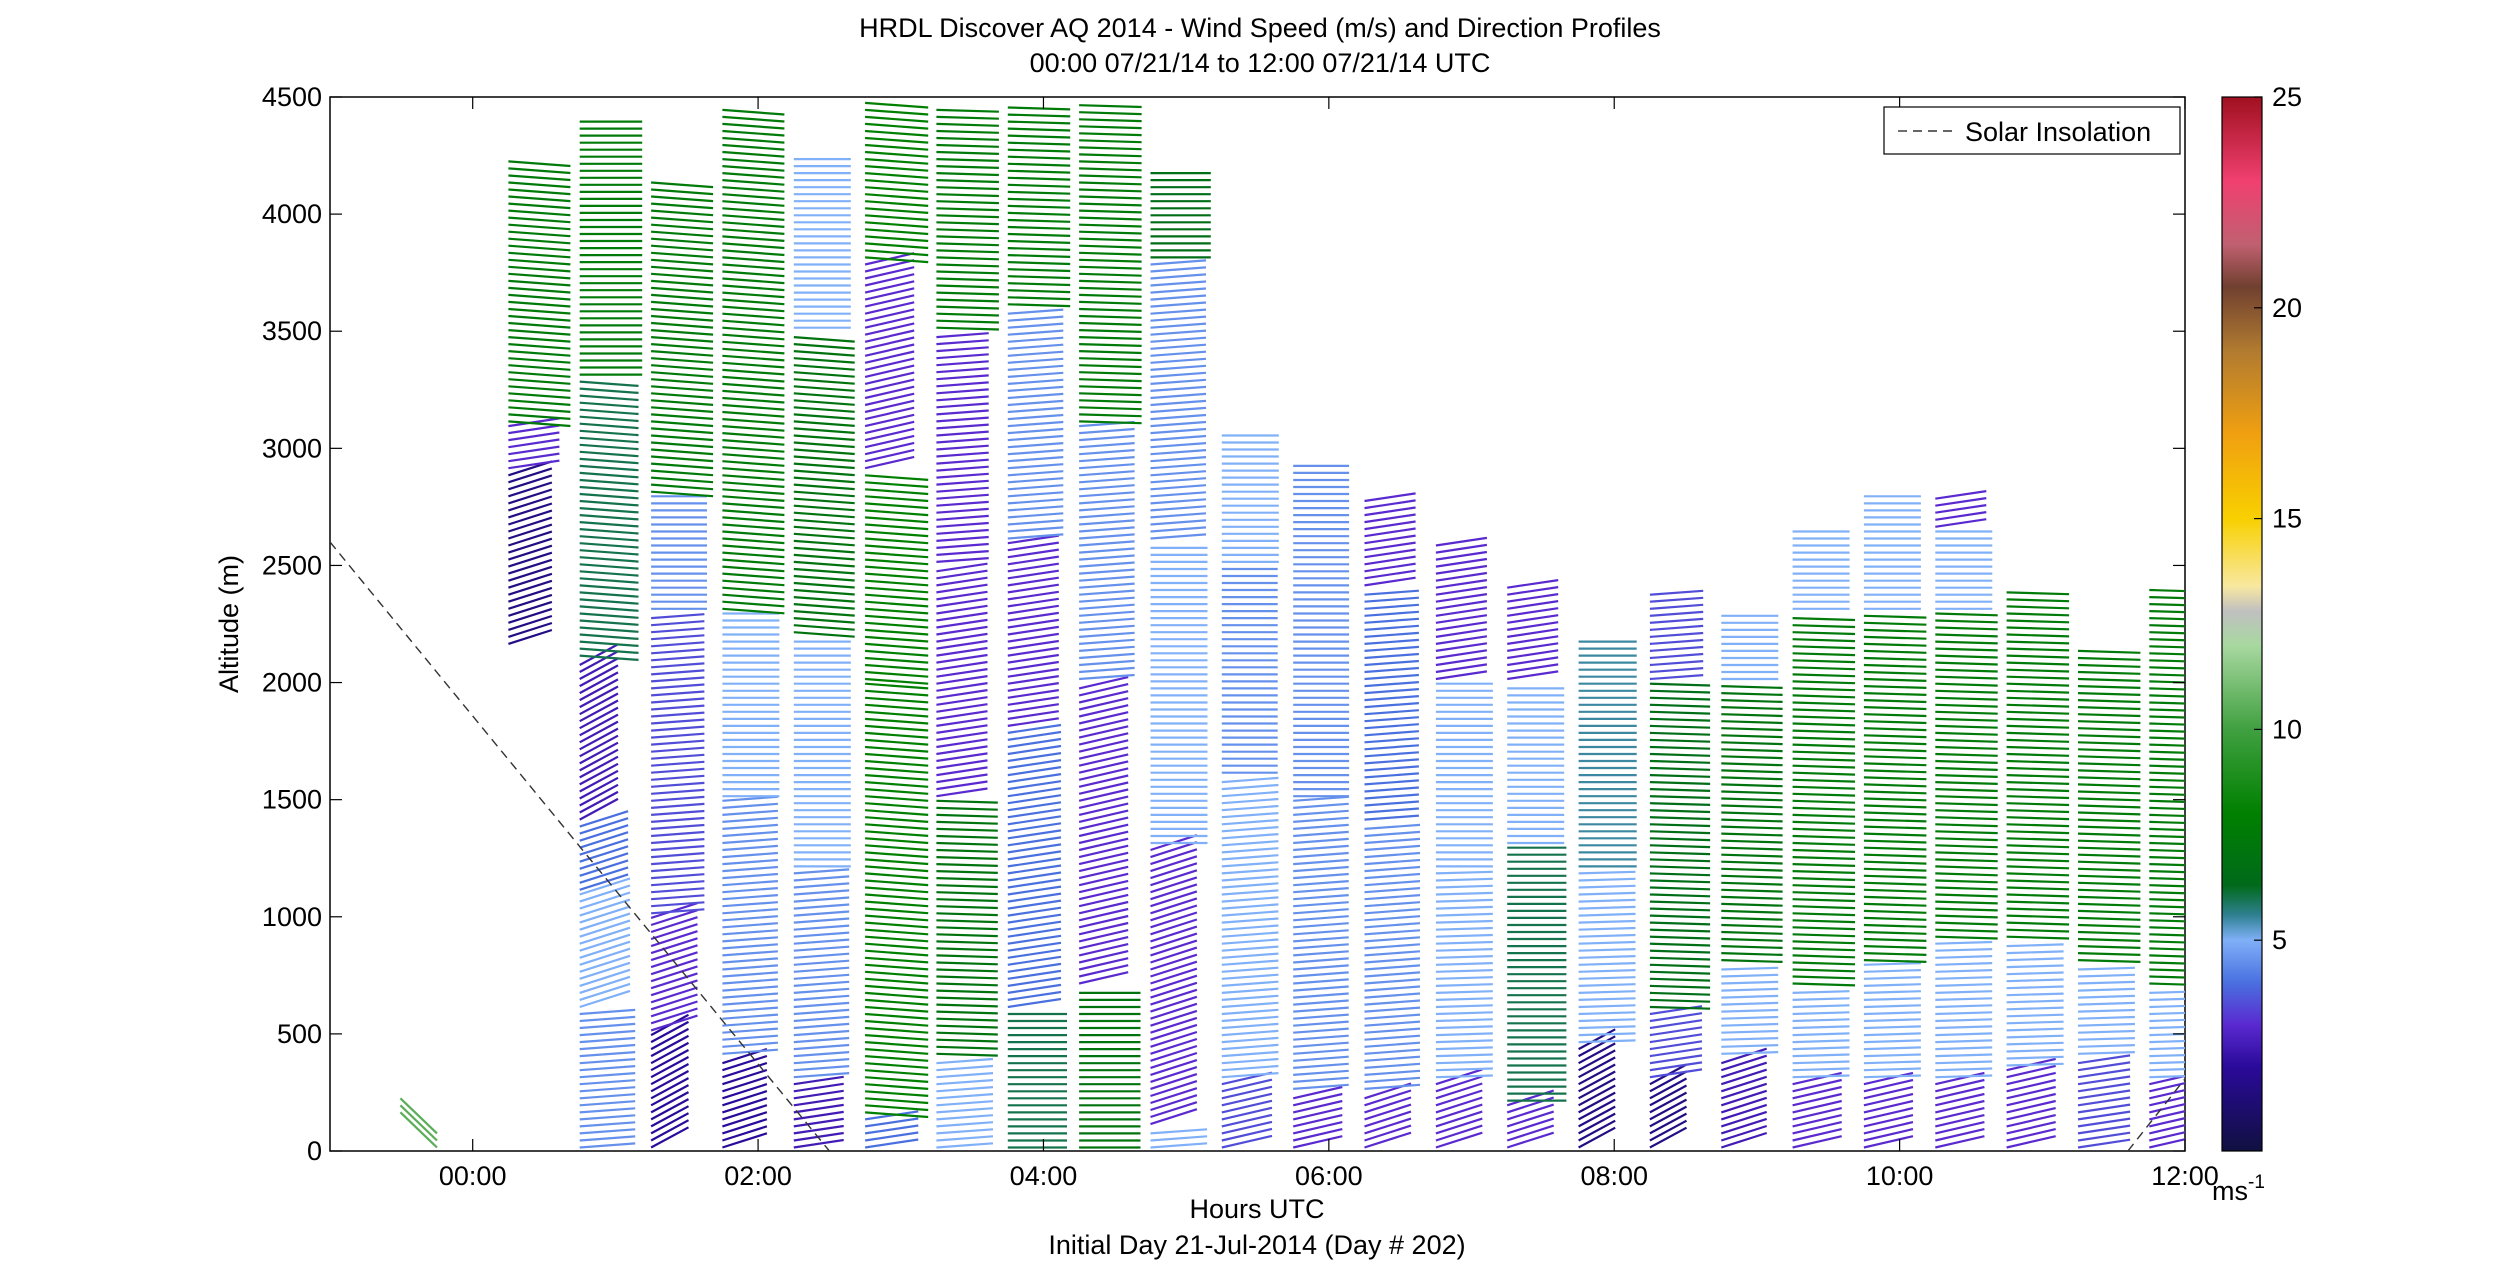  What do you see at coordinates (292, 331) in the screenshot?
I see `y-tick-label: 3500` at bounding box center [292, 331].